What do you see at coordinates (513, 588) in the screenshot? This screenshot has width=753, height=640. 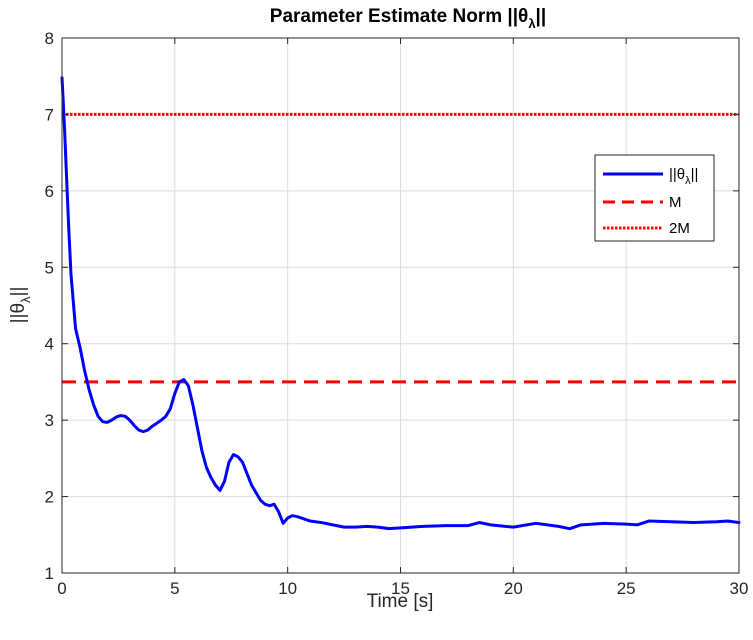 I see `x-tick-label: 20` at bounding box center [513, 588].